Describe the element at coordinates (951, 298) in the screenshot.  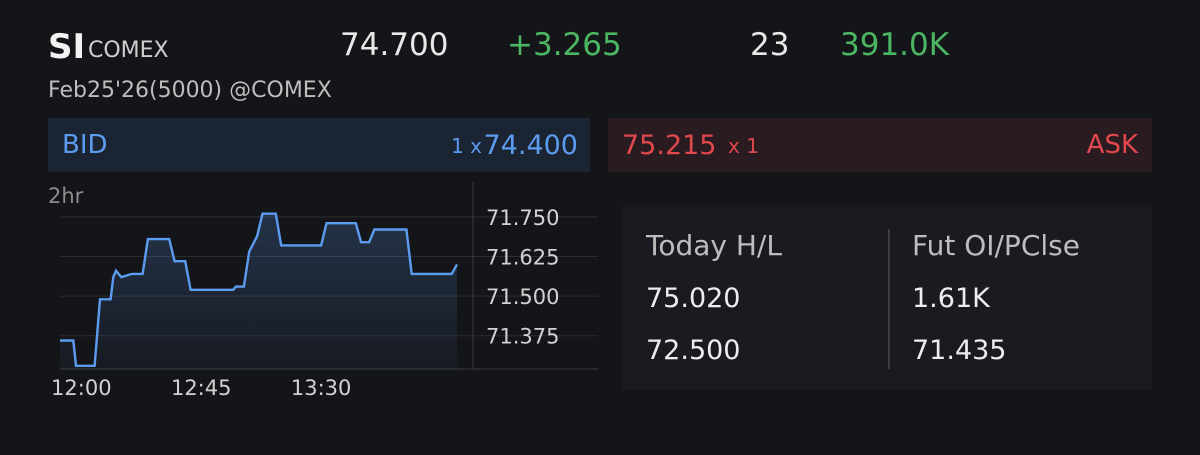
I see `open-interest: 1.61K` at that location.